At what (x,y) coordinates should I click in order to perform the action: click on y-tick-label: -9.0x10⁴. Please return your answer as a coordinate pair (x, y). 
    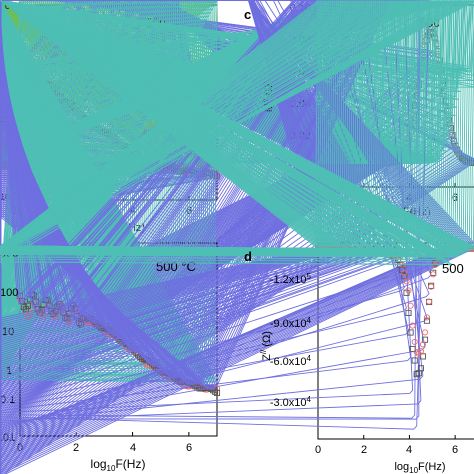
    Looking at the image, I should click on (291, 323).